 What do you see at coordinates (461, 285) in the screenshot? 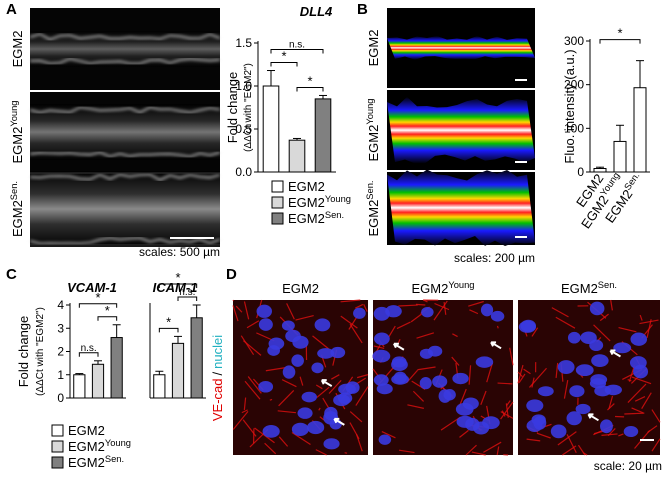
I see `label-superscript: Young` at bounding box center [461, 285].